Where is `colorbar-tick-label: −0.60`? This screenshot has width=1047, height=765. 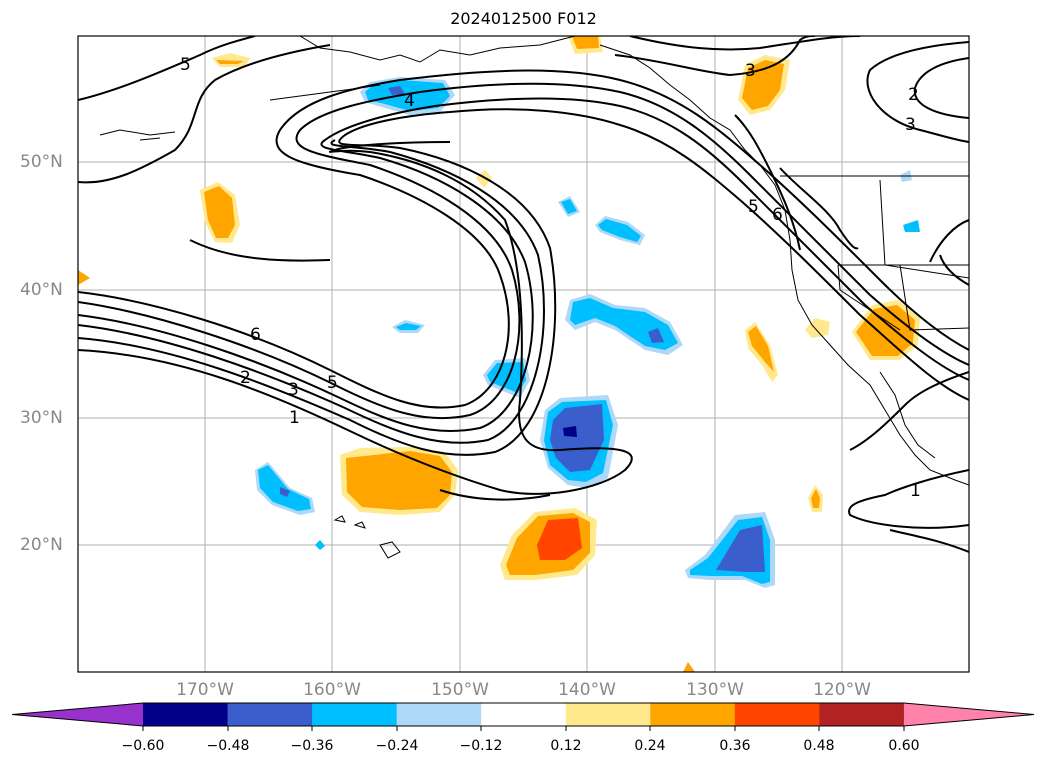
colorbar-tick-label: −0.60 is located at coordinates (143, 746).